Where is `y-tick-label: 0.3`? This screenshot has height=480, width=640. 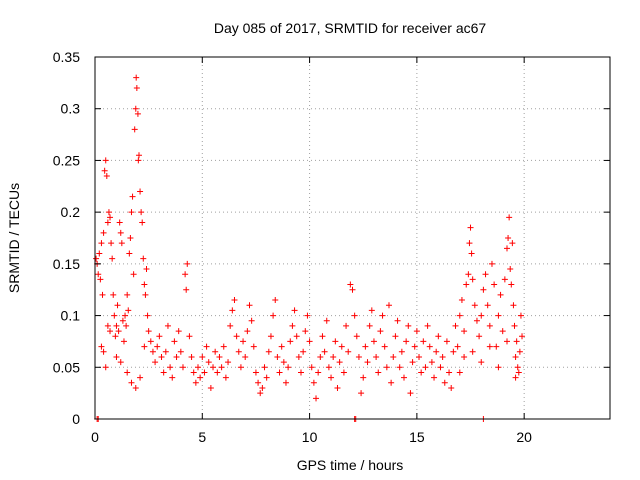 y-tick-label: 0.3 is located at coordinates (71, 109).